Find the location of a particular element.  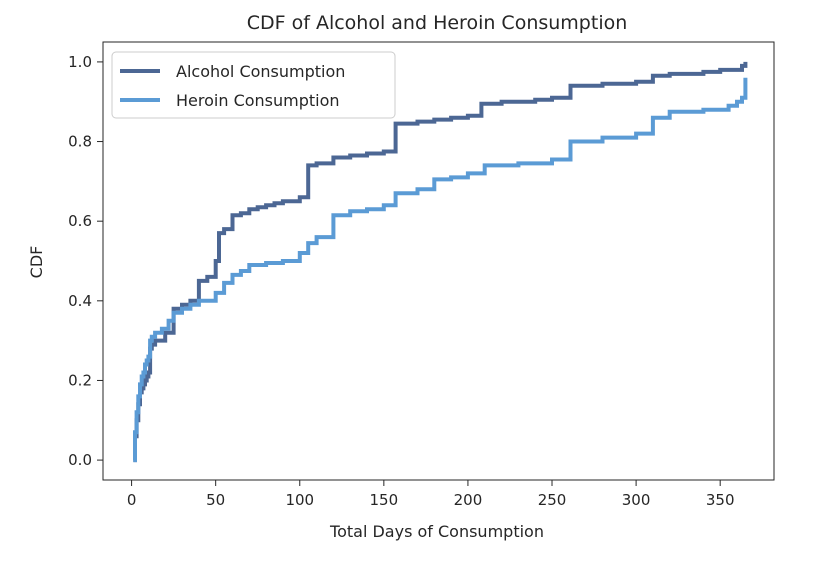

legend-box is located at coordinates (253, 85).